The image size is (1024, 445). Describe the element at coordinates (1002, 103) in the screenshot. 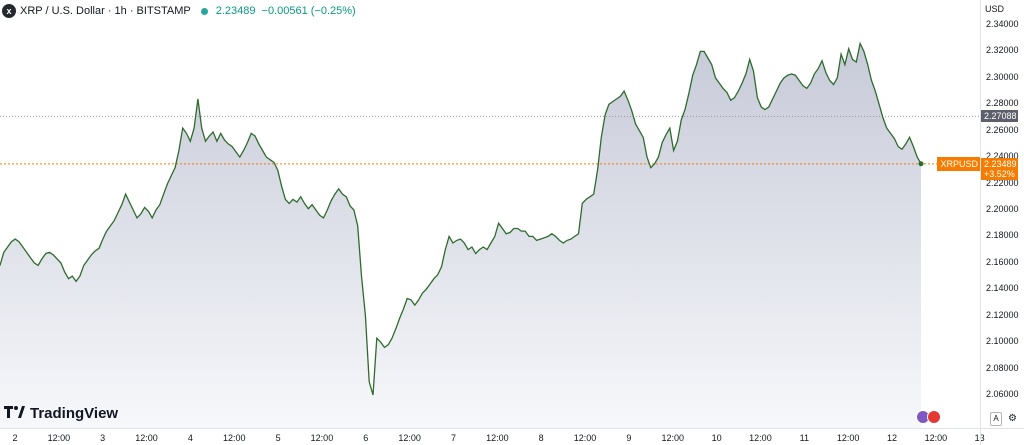

I see `y-tick-label: 2.28000` at that location.